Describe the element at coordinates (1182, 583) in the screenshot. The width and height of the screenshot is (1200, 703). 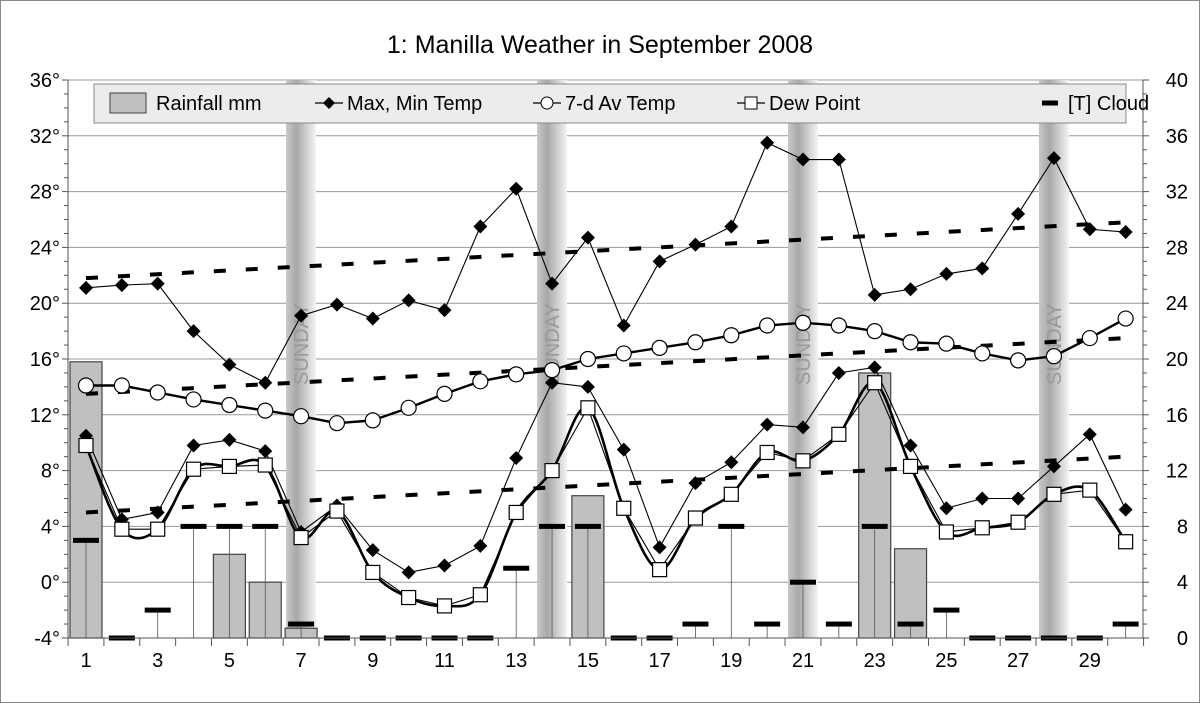
I see `right-tick-label: 4` at that location.